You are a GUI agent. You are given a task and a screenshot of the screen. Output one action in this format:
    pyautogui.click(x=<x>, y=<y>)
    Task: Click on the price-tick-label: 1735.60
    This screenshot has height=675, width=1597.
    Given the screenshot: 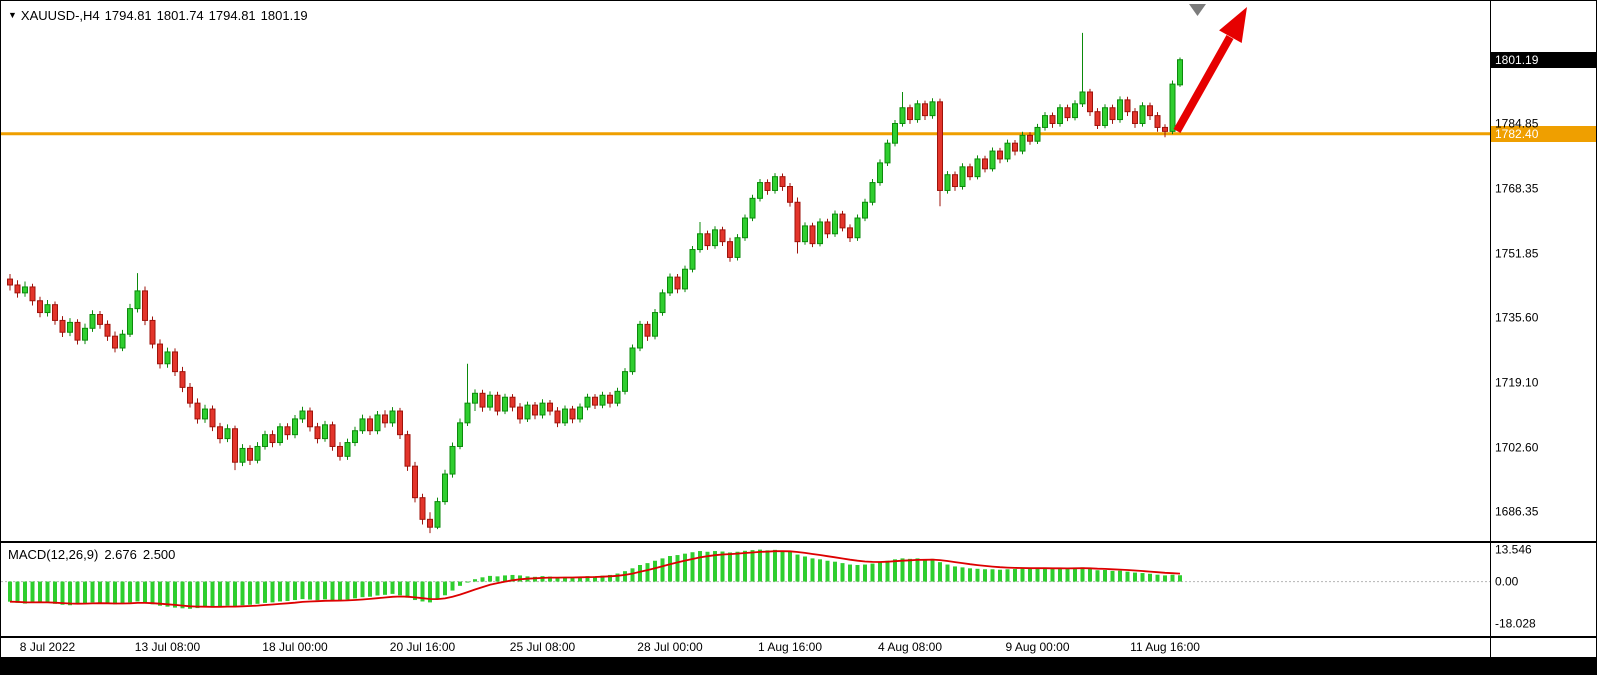 What is the action you would take?
    pyautogui.click(x=1517, y=317)
    